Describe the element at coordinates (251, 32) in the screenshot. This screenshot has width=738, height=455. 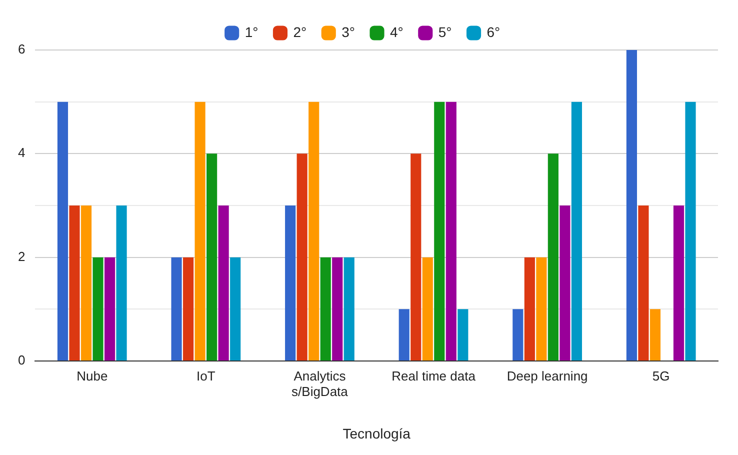
I see `legend-label: 1°` at that location.